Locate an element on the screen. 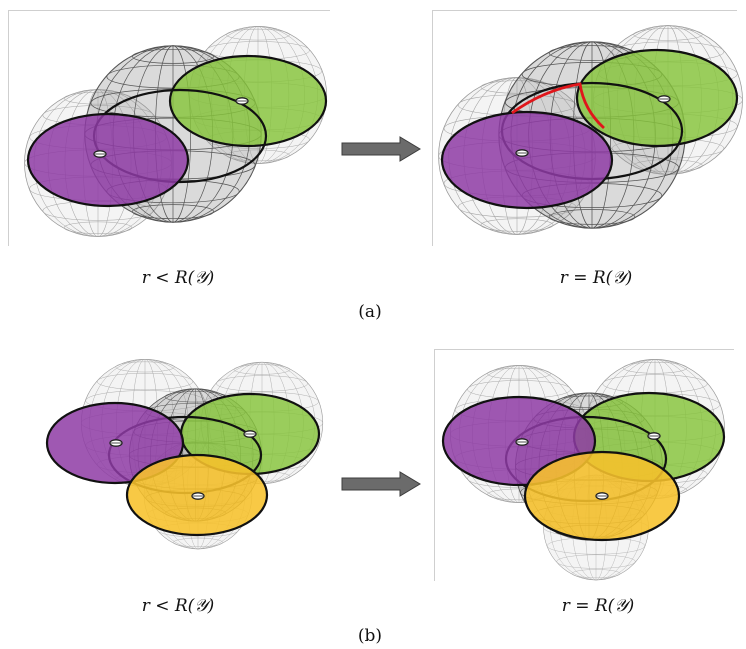 The image size is (746, 649). arrow-b is located at coordinates (381, 484).